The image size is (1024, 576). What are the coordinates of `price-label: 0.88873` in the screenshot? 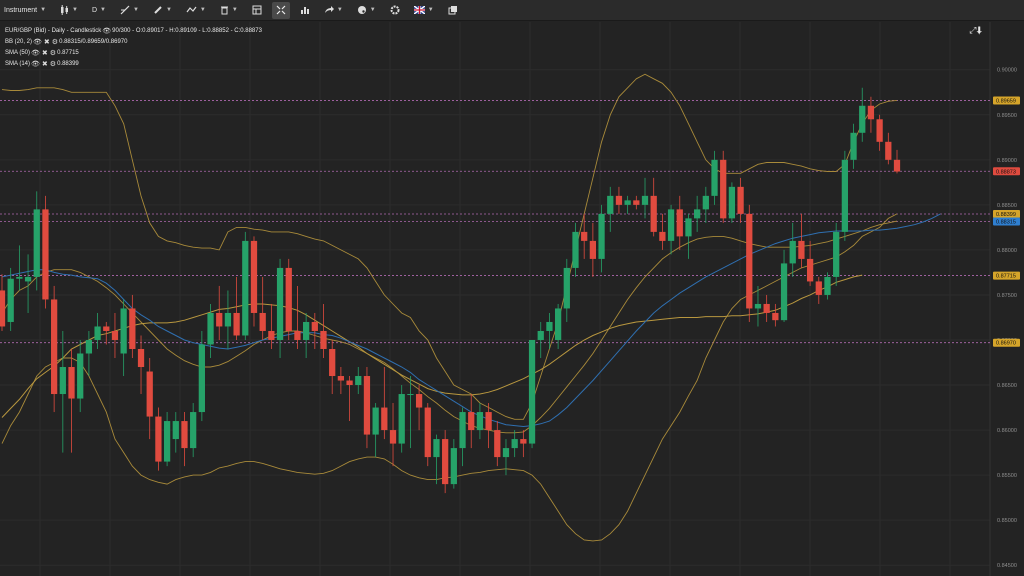 It's located at (1006, 172).